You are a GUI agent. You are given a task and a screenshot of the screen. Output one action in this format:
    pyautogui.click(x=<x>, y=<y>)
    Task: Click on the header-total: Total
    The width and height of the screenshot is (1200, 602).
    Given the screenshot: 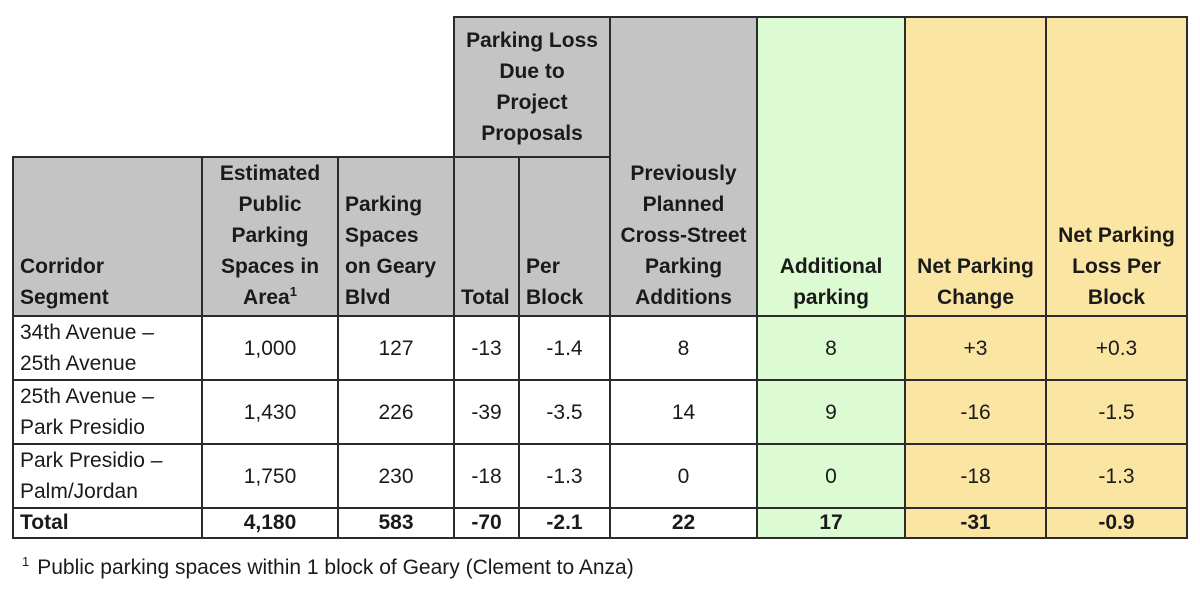 What is the action you would take?
    pyautogui.click(x=487, y=236)
    